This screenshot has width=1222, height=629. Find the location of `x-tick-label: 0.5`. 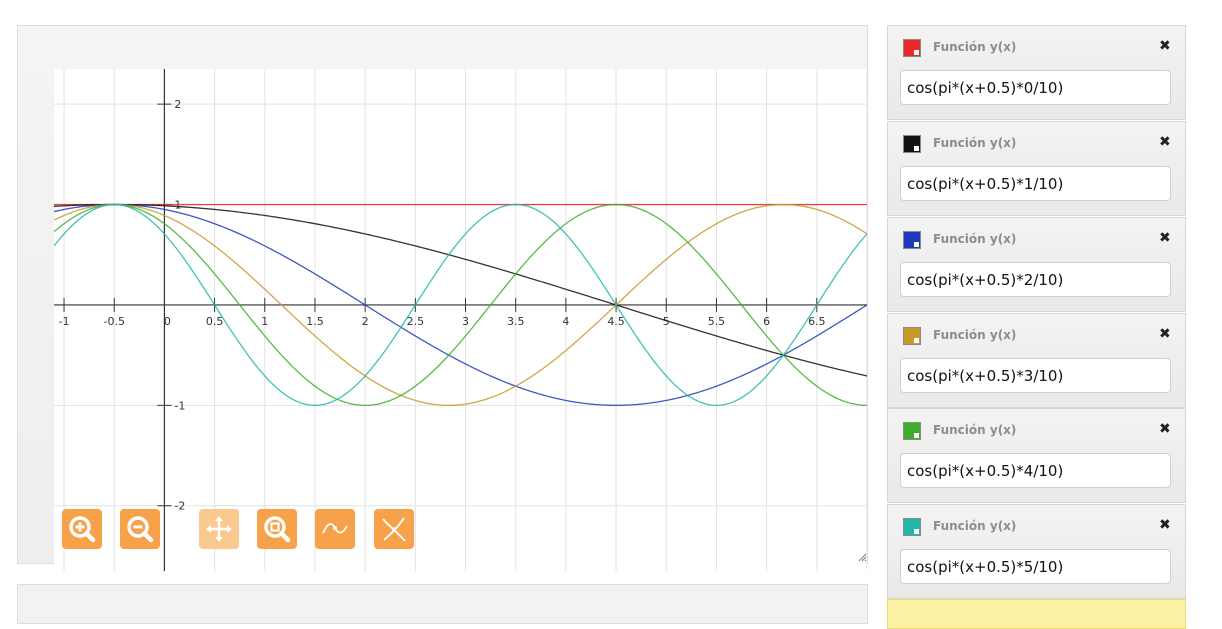

x-tick-label: 0.5 is located at coordinates (215, 321).